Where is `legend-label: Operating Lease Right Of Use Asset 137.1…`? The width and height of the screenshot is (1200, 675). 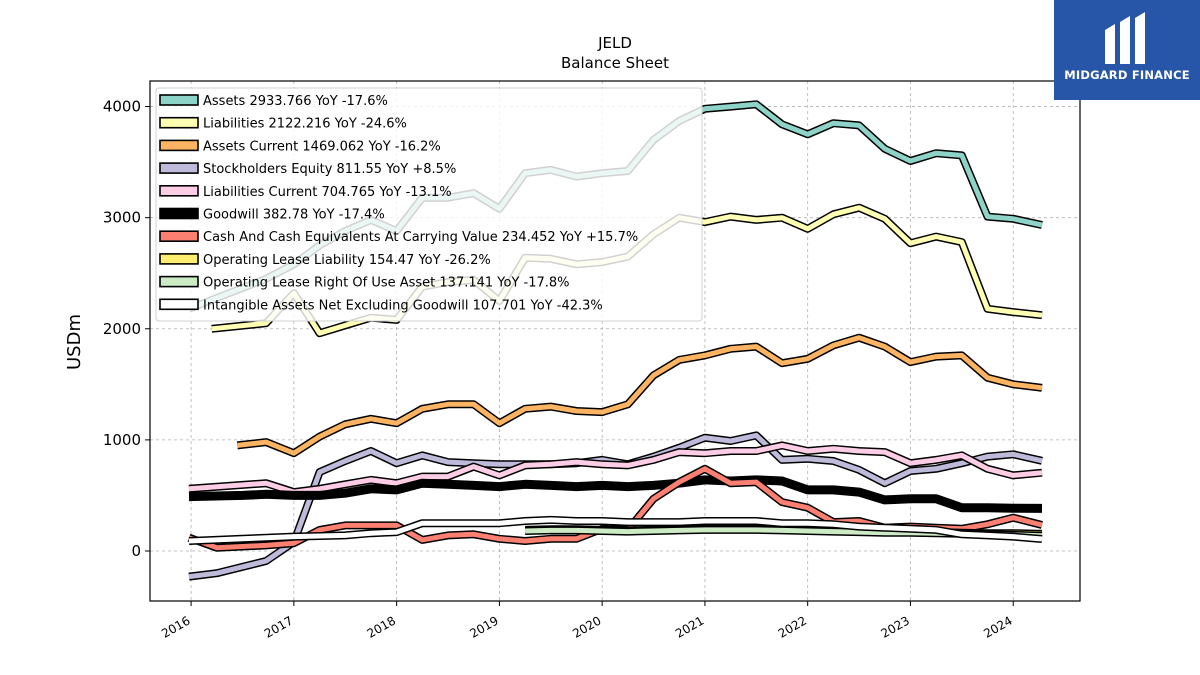
legend-label: Operating Lease Right Of Use Asset 137.1… is located at coordinates (386, 283).